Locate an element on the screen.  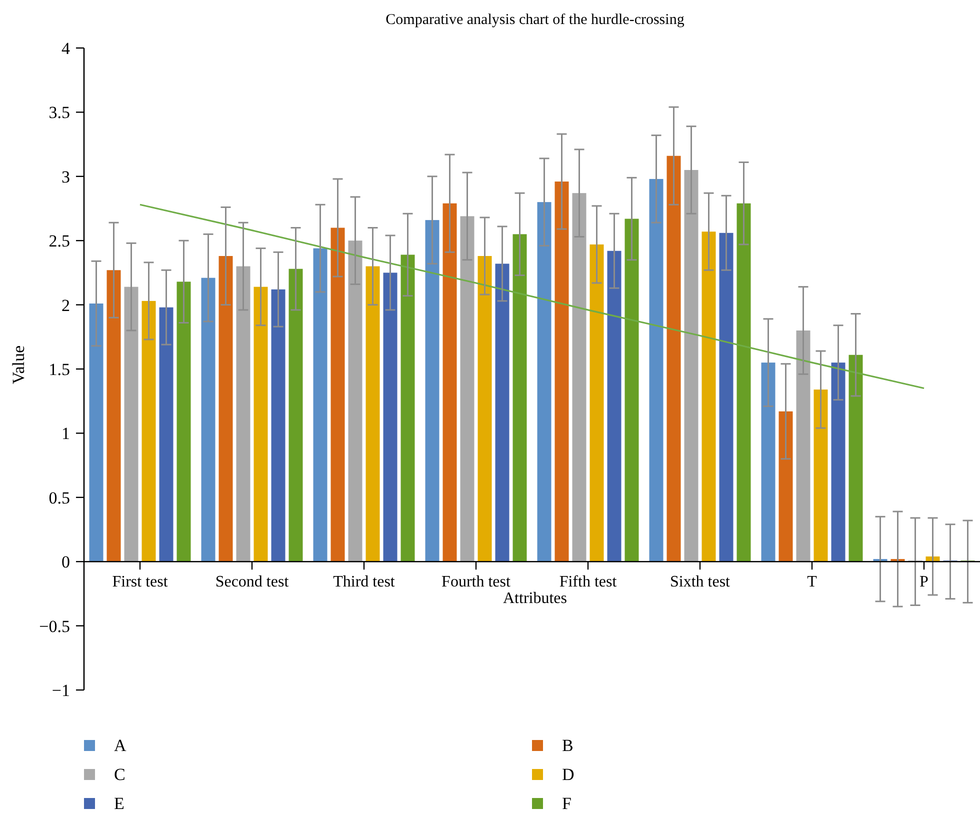
y-tick-label: 2 is located at coordinates (66, 305).